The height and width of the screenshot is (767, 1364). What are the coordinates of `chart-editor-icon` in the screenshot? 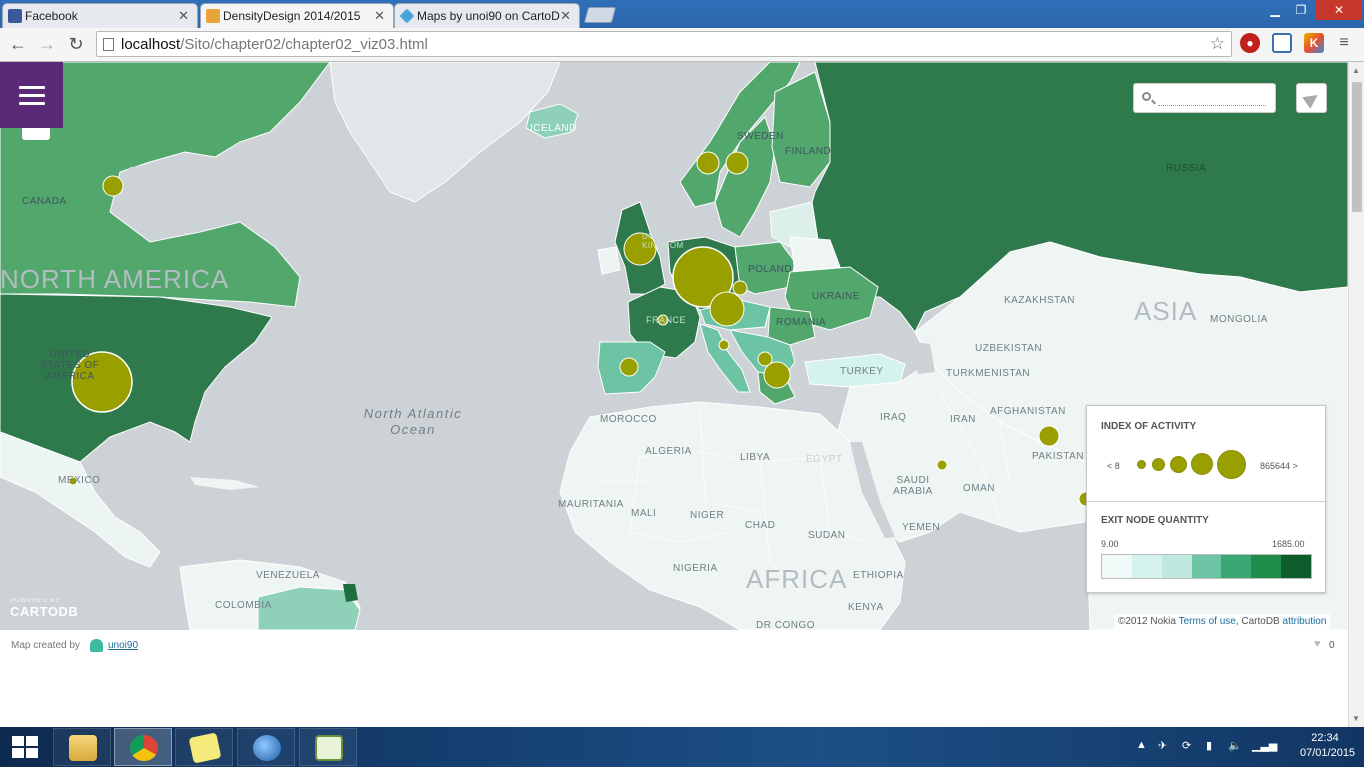 It's located at (329, 748).